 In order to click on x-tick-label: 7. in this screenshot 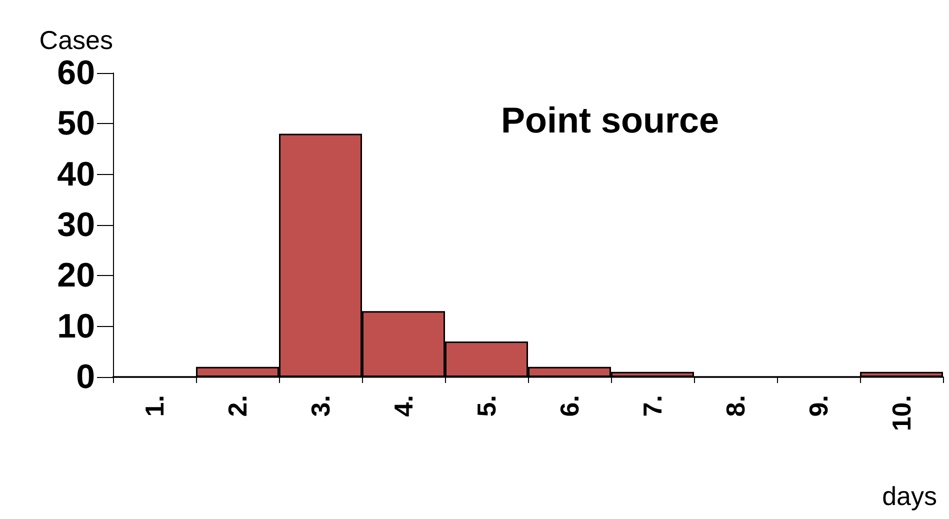, I will do `click(653, 406)`.